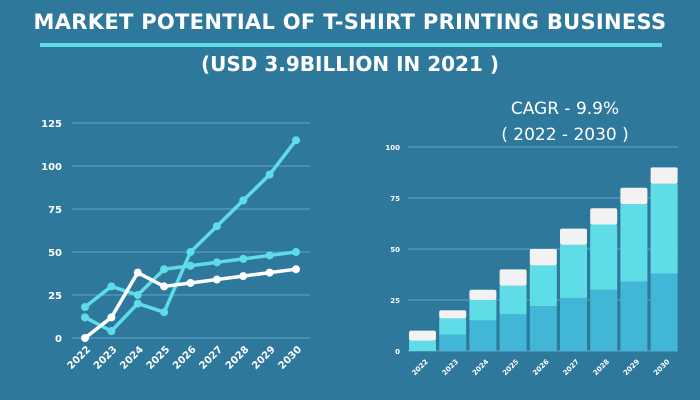 This screenshot has width=700, height=400. What do you see at coordinates (565, 109) in the screenshot?
I see `cagr-value: CAGR - 9.9%` at bounding box center [565, 109].